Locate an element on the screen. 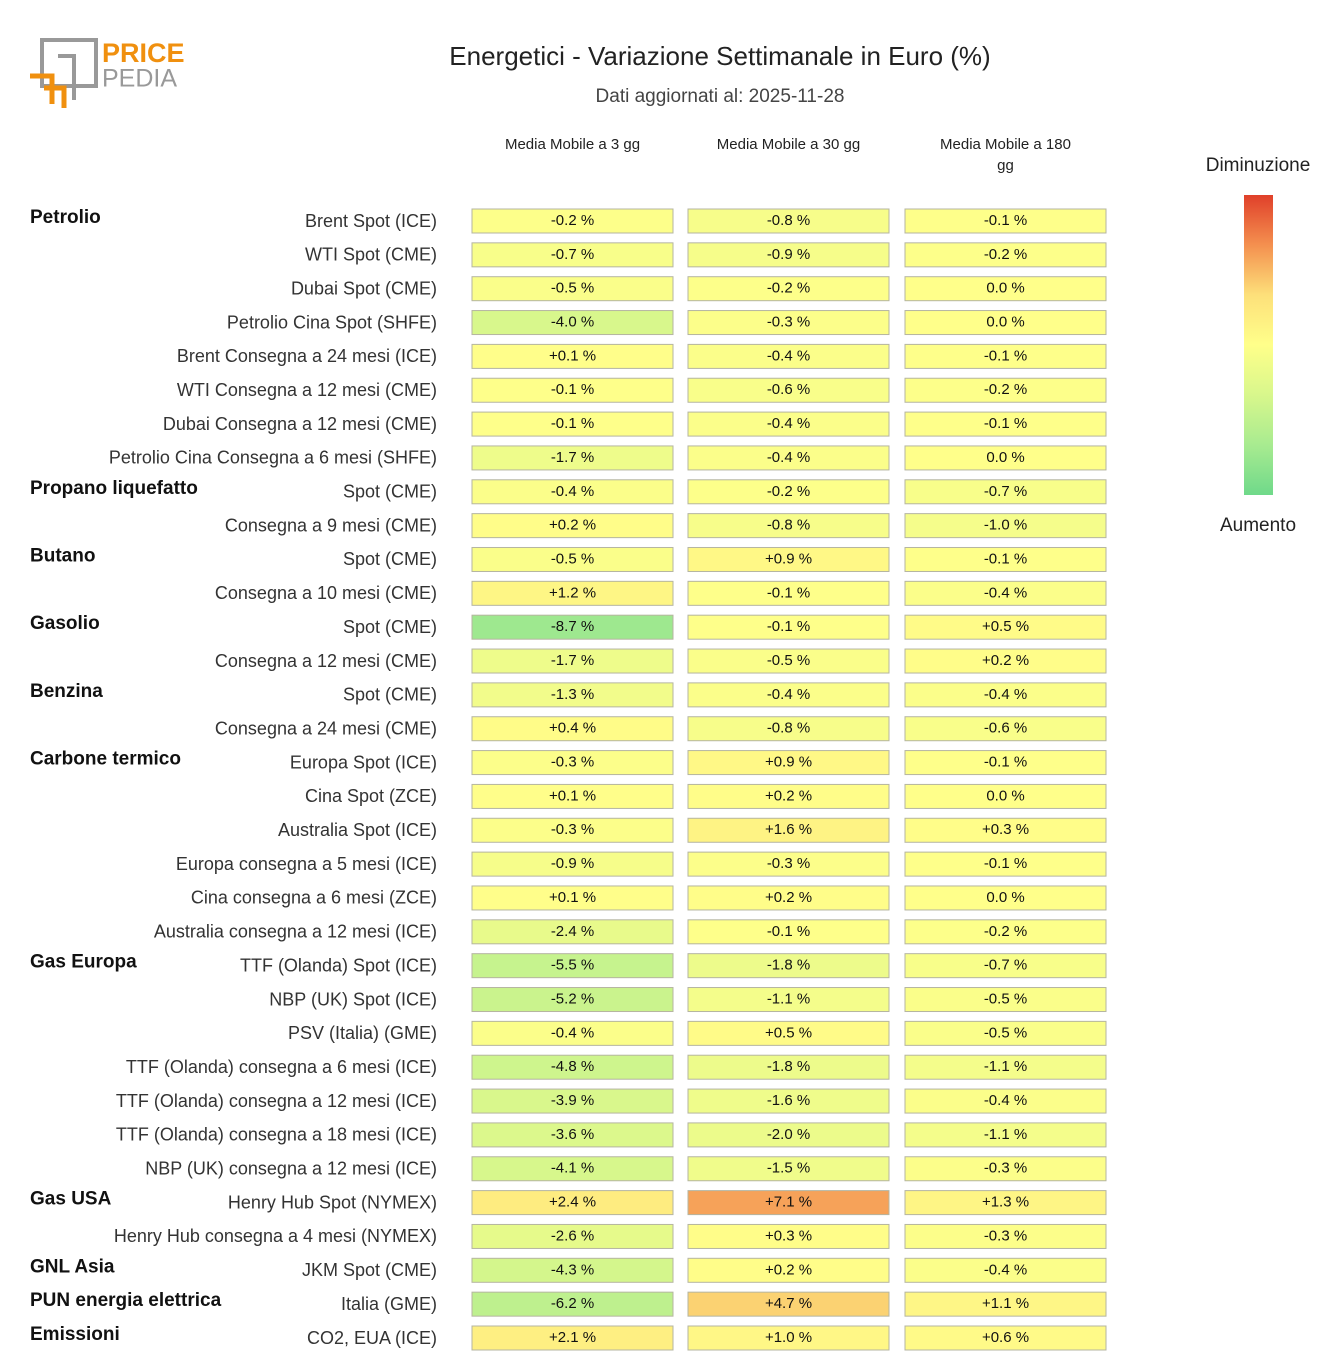  row-label: PSV (Italia) (GME) is located at coordinates (362, 1033).